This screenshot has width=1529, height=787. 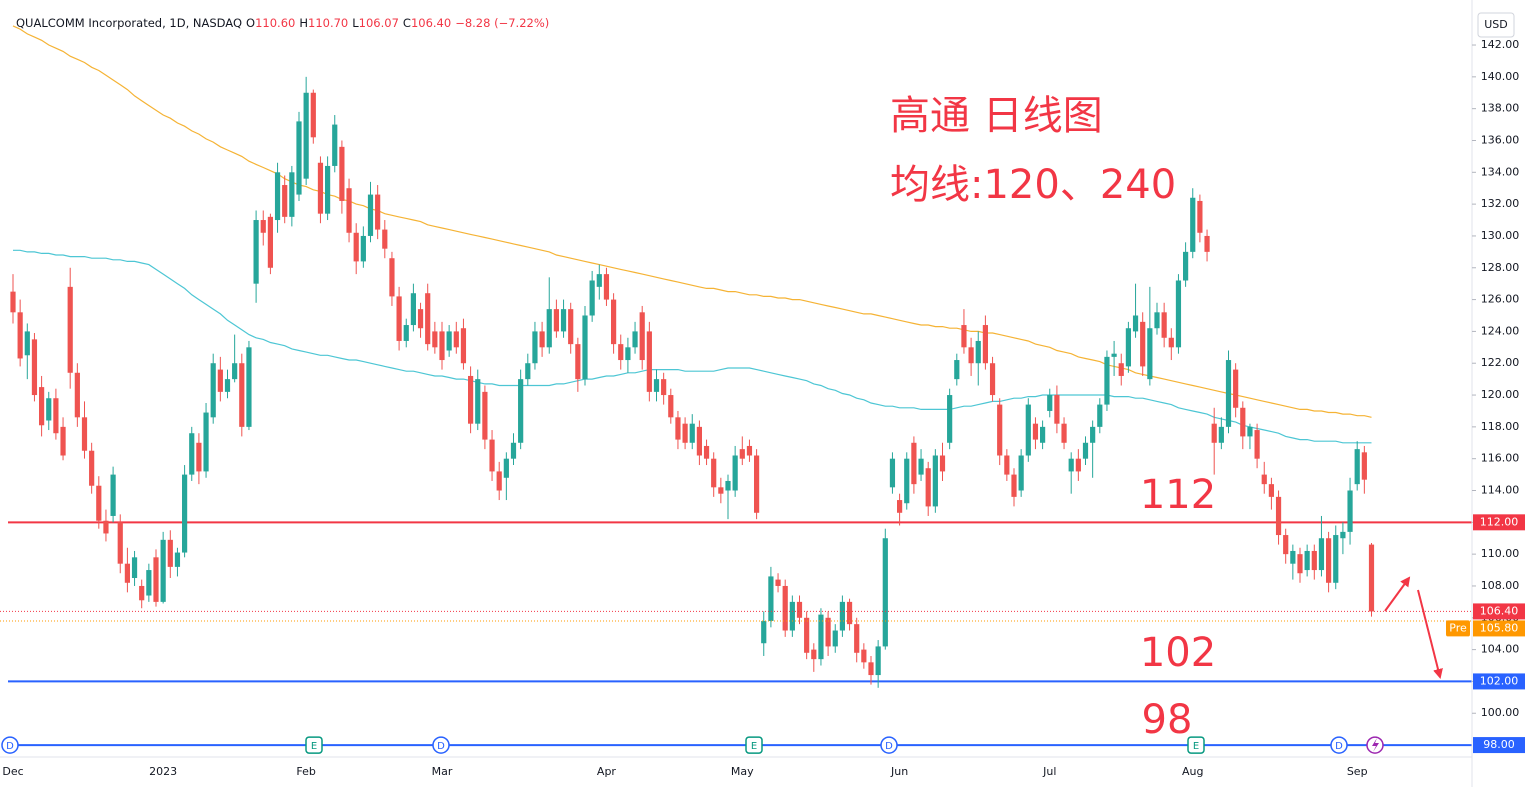 What do you see at coordinates (1500, 203) in the screenshot?
I see `y-tick-label: 132.00` at bounding box center [1500, 203].